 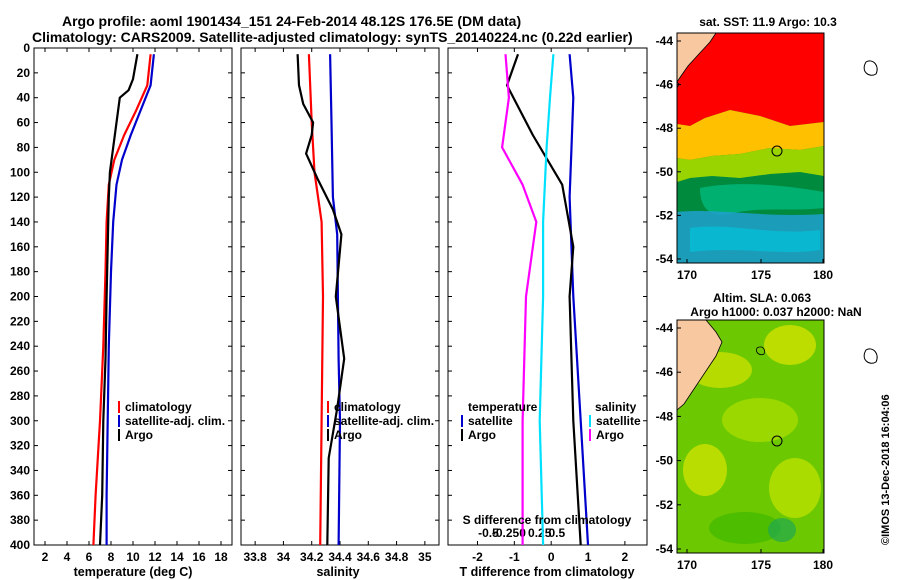 I want to click on x-tick-label: 1, so click(x=588, y=557).